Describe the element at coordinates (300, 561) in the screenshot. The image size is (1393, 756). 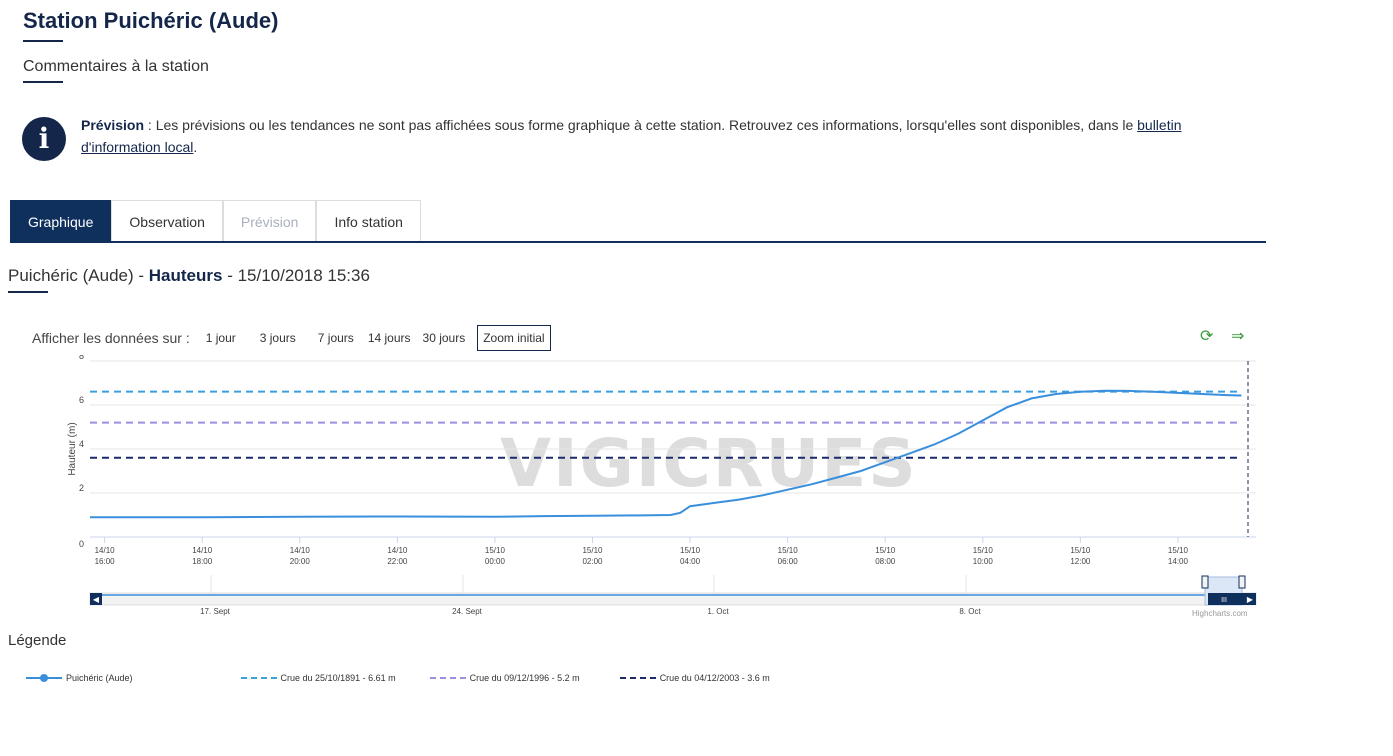
I see `x-tick-label: 20:00` at that location.